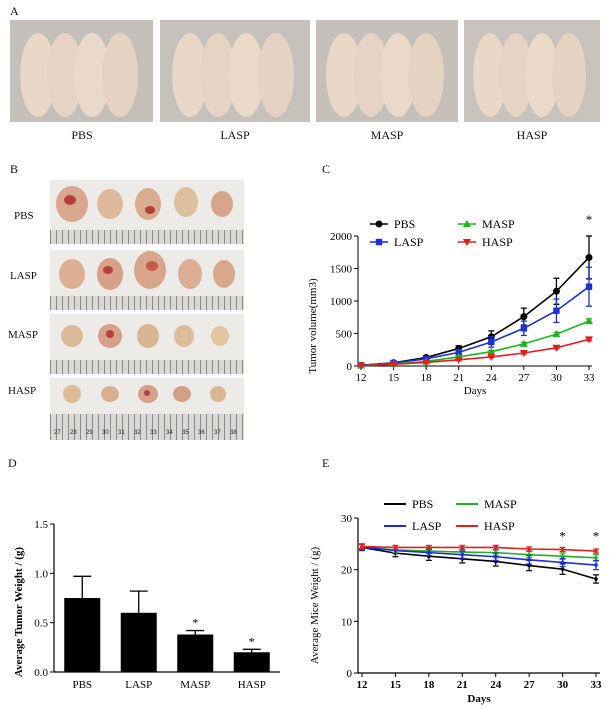 The width and height of the screenshot is (609, 709). I want to click on mice-photo-hasp, so click(532, 71).